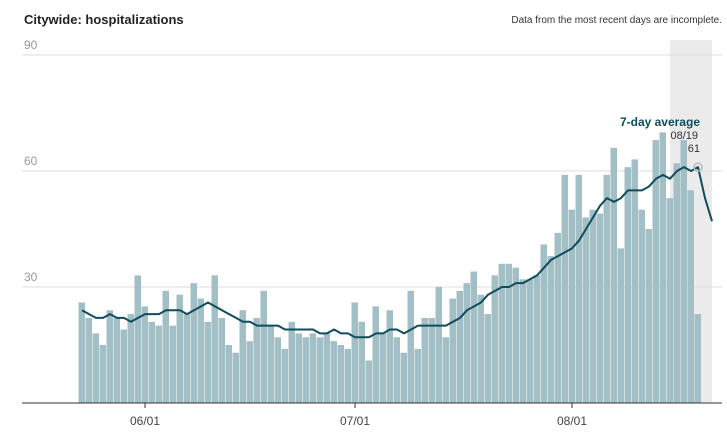  I want to click on annotation-value: 61, so click(694, 149).